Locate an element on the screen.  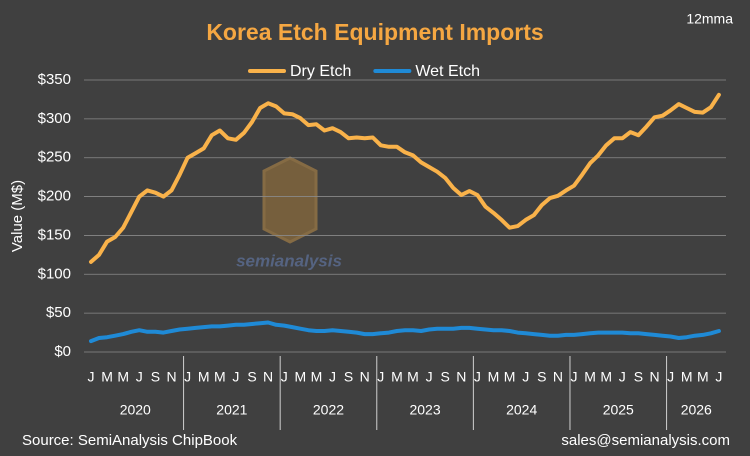
subtitle: 12mma is located at coordinates (709, 19).